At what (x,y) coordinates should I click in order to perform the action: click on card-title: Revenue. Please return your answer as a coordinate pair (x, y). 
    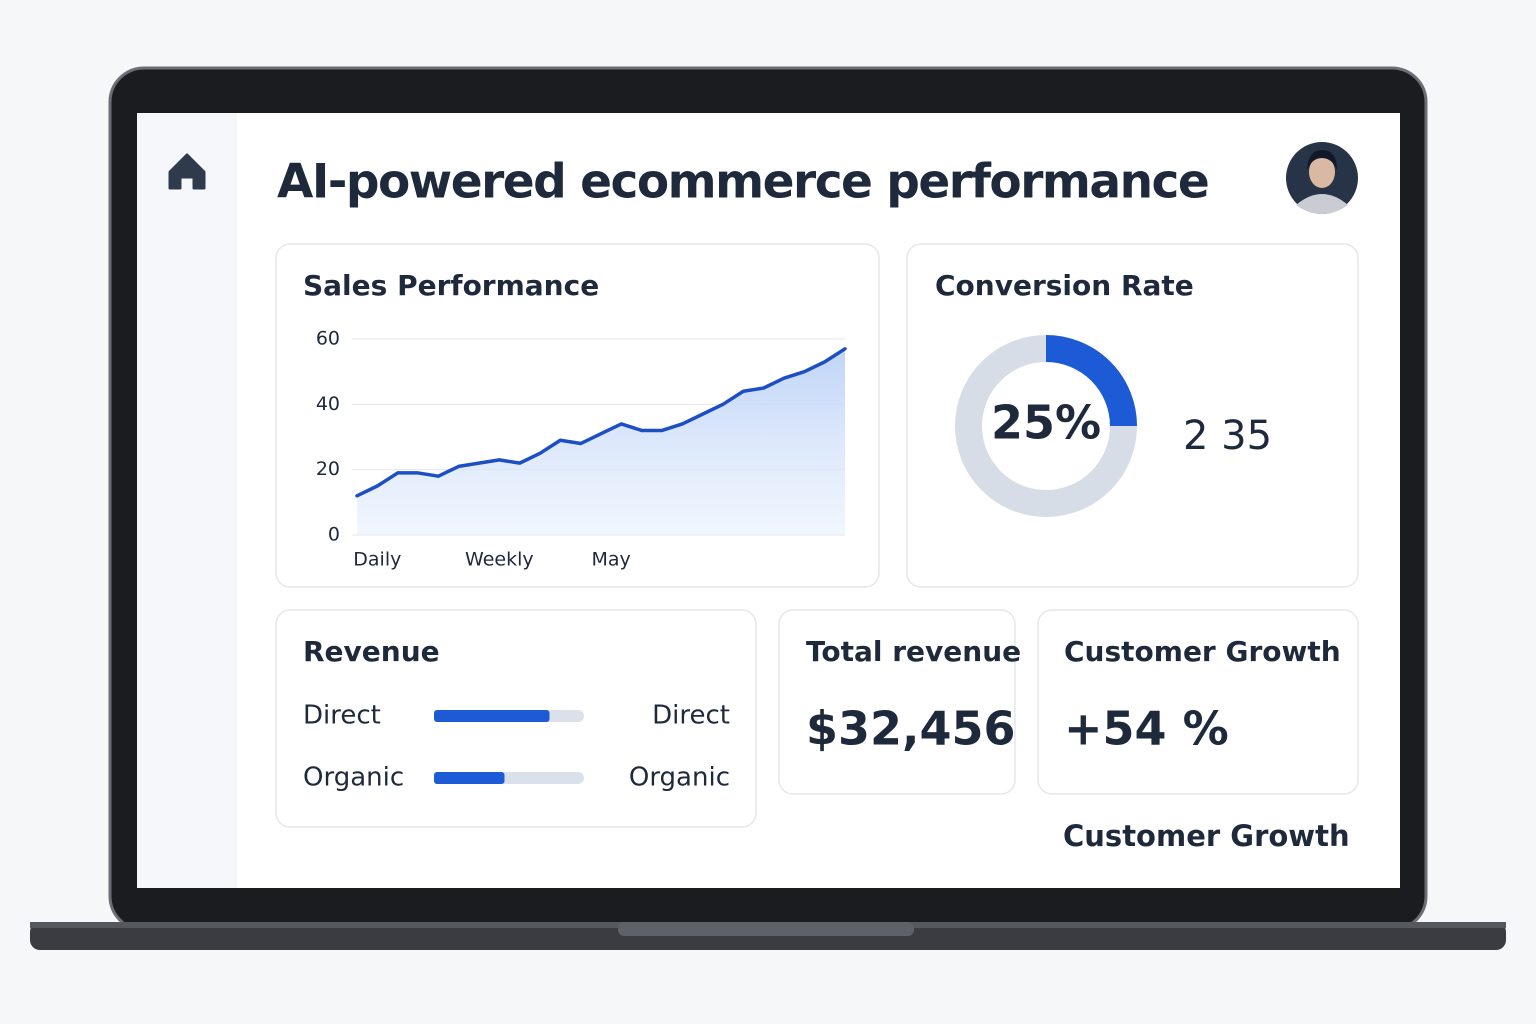
    Looking at the image, I should click on (371, 651).